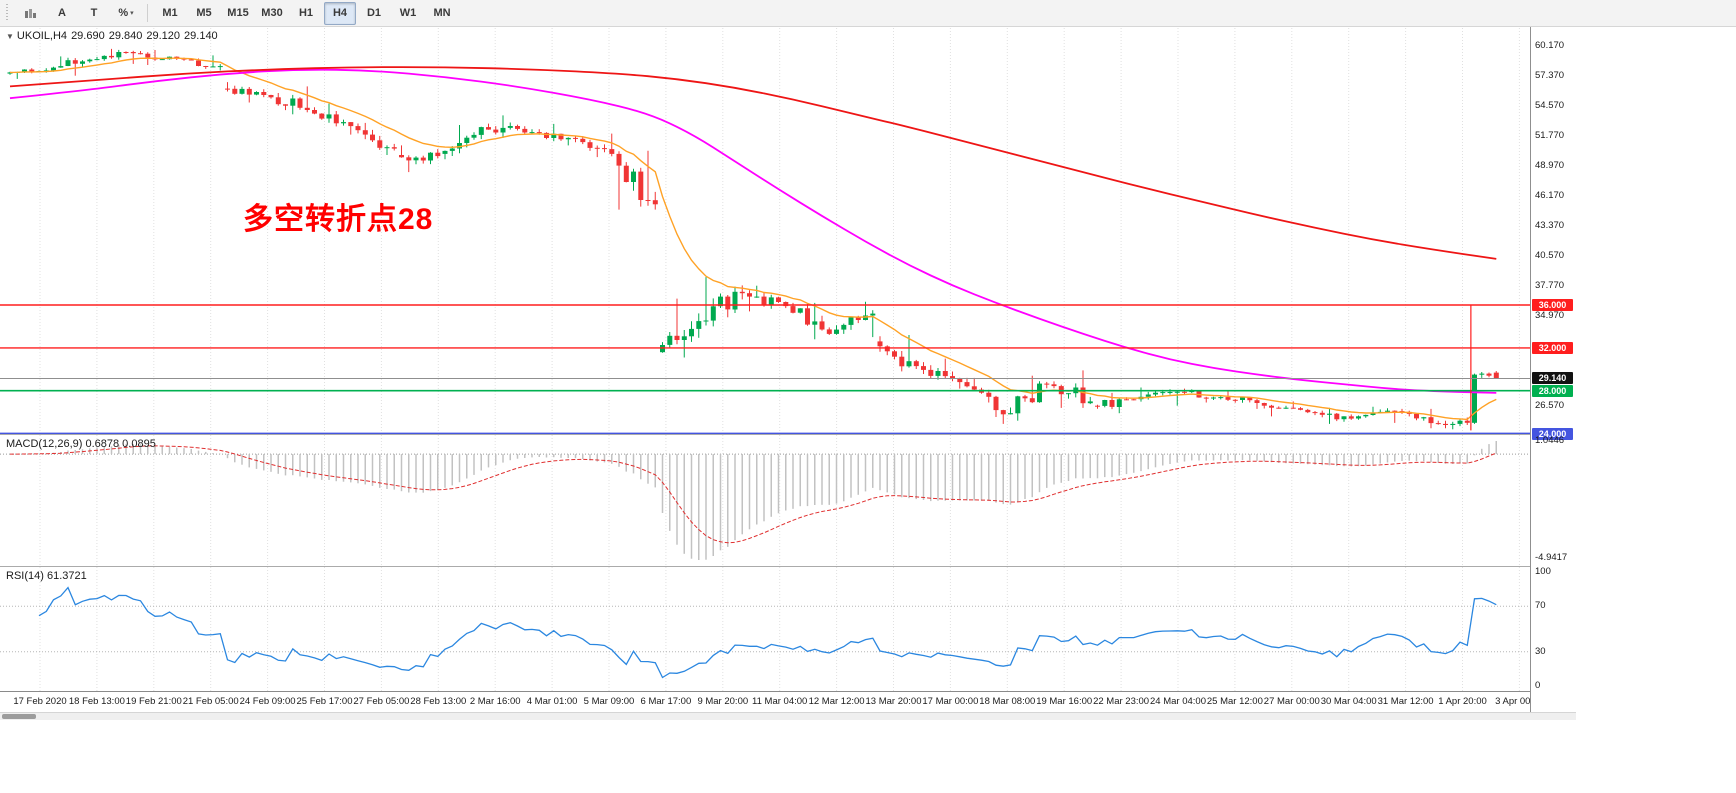  I want to click on price-tick-label: 43.370, so click(1550, 226).